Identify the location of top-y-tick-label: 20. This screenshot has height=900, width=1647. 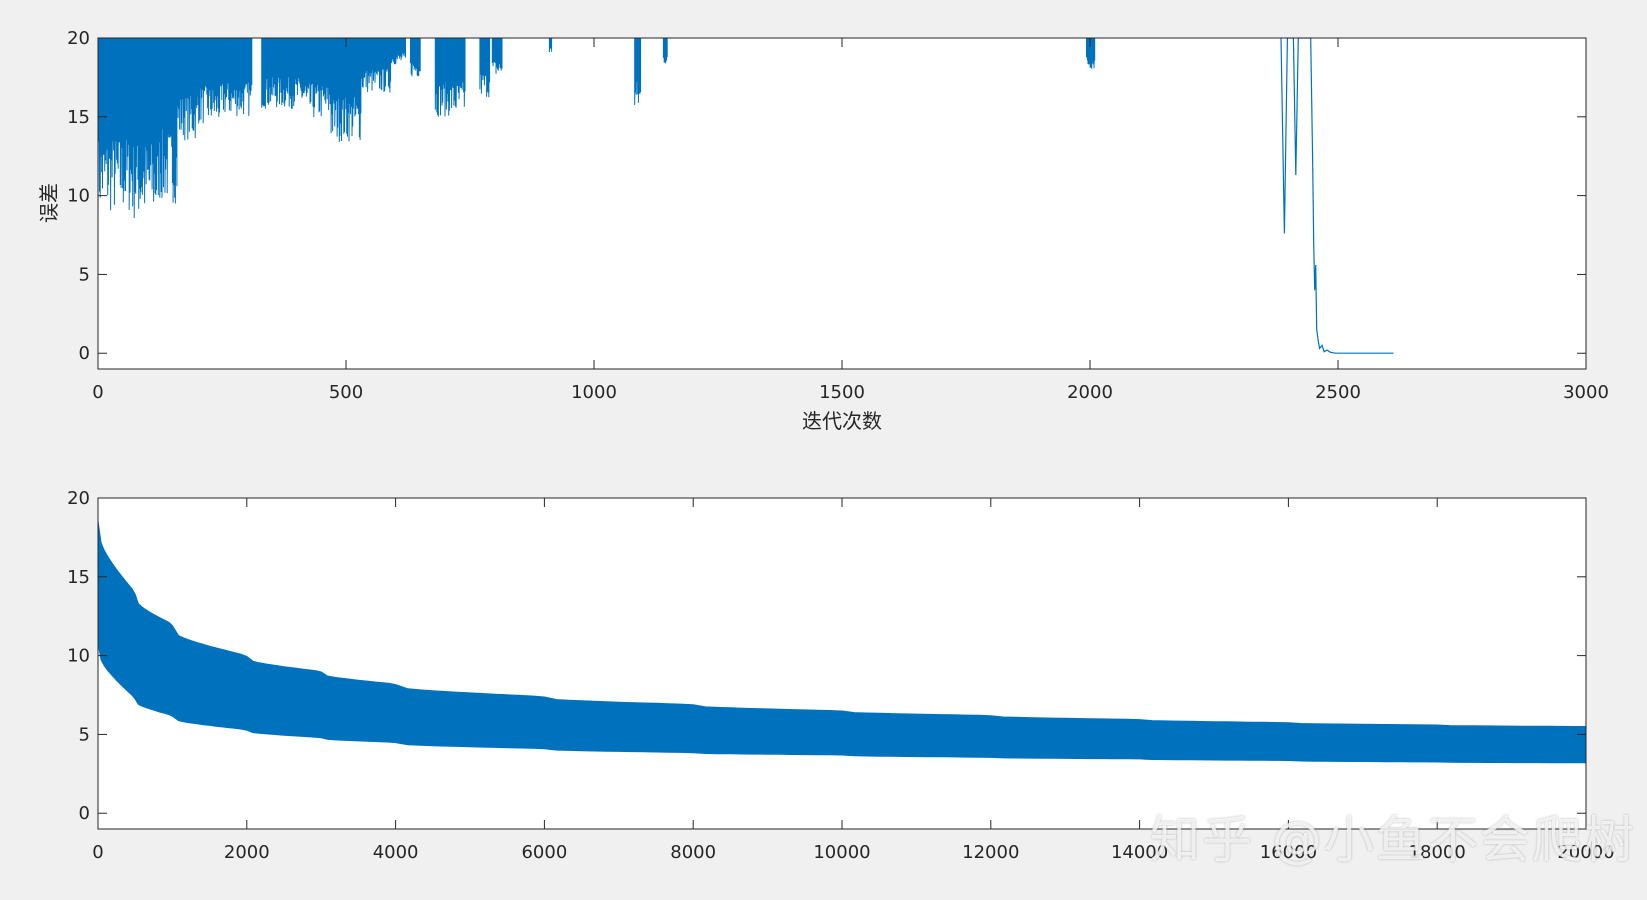
(78, 38).